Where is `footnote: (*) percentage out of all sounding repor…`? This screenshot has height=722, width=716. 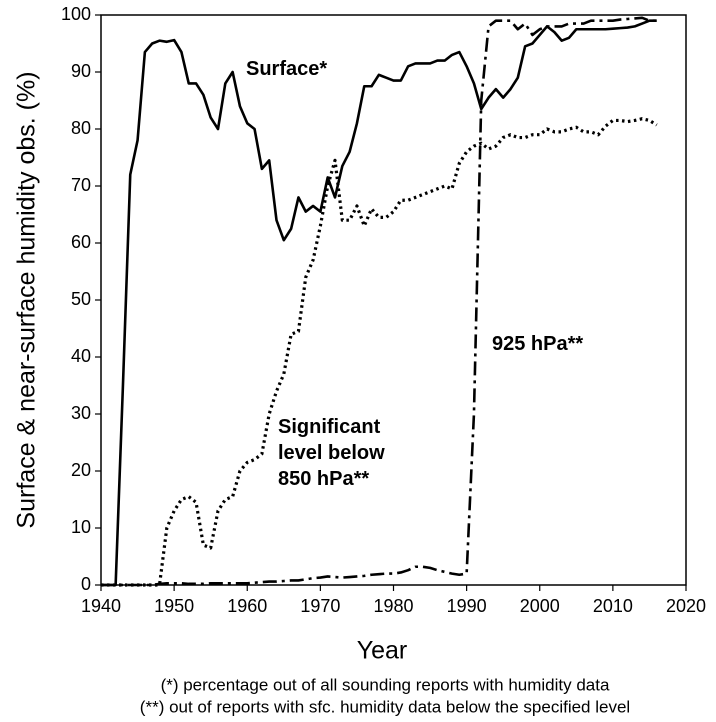
footnote: (*) percentage out of all sounding repor… is located at coordinates (385, 684).